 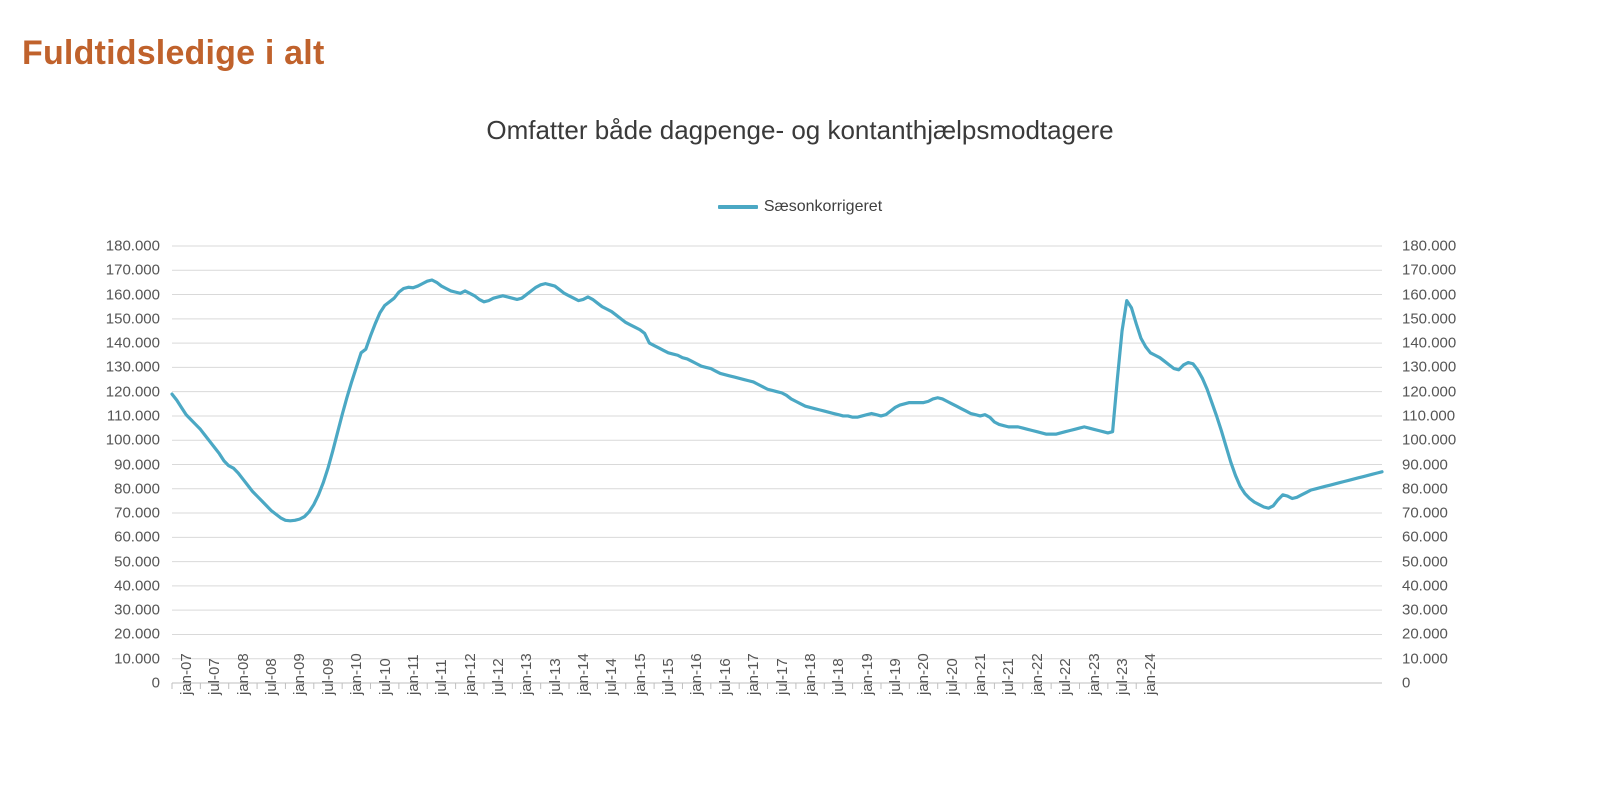 I want to click on y-axis-left-tick-label: 70.000, so click(x=137, y=513).